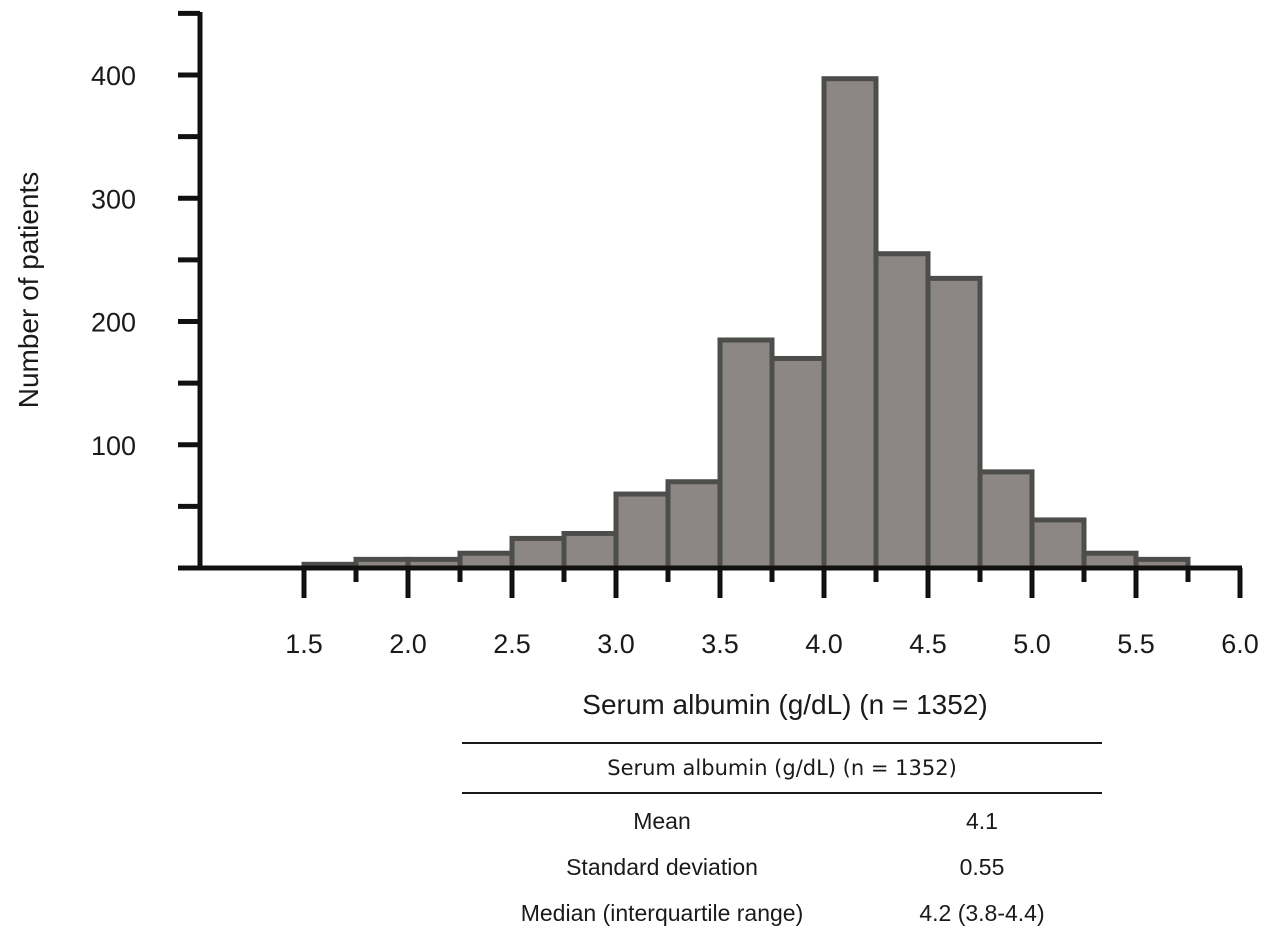 The width and height of the screenshot is (1272, 936). What do you see at coordinates (113, 199) in the screenshot?
I see `y-tick-label: 300` at bounding box center [113, 199].